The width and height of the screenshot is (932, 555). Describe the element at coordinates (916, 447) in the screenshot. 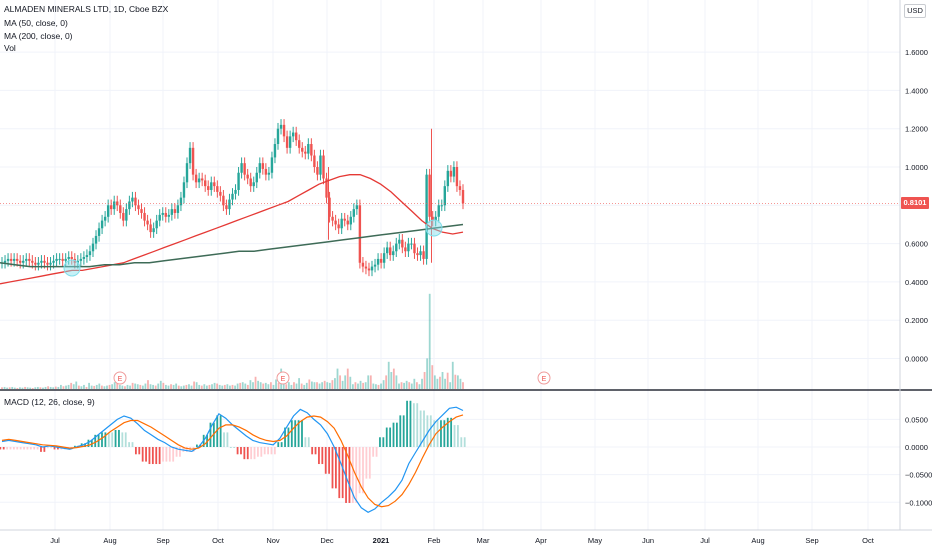

I see `macd-axis-label: 0.0000` at that location.